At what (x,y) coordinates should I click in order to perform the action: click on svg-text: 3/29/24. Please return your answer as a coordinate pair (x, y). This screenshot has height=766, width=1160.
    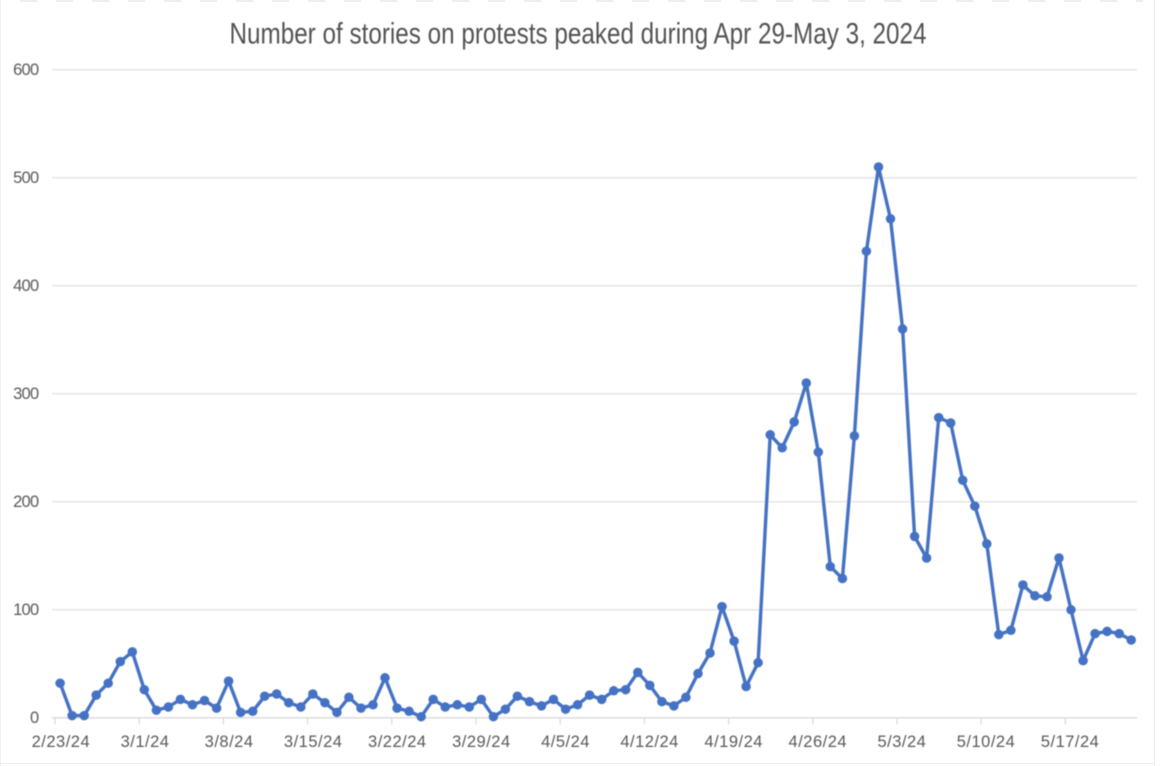
    Looking at the image, I should click on (481, 742).